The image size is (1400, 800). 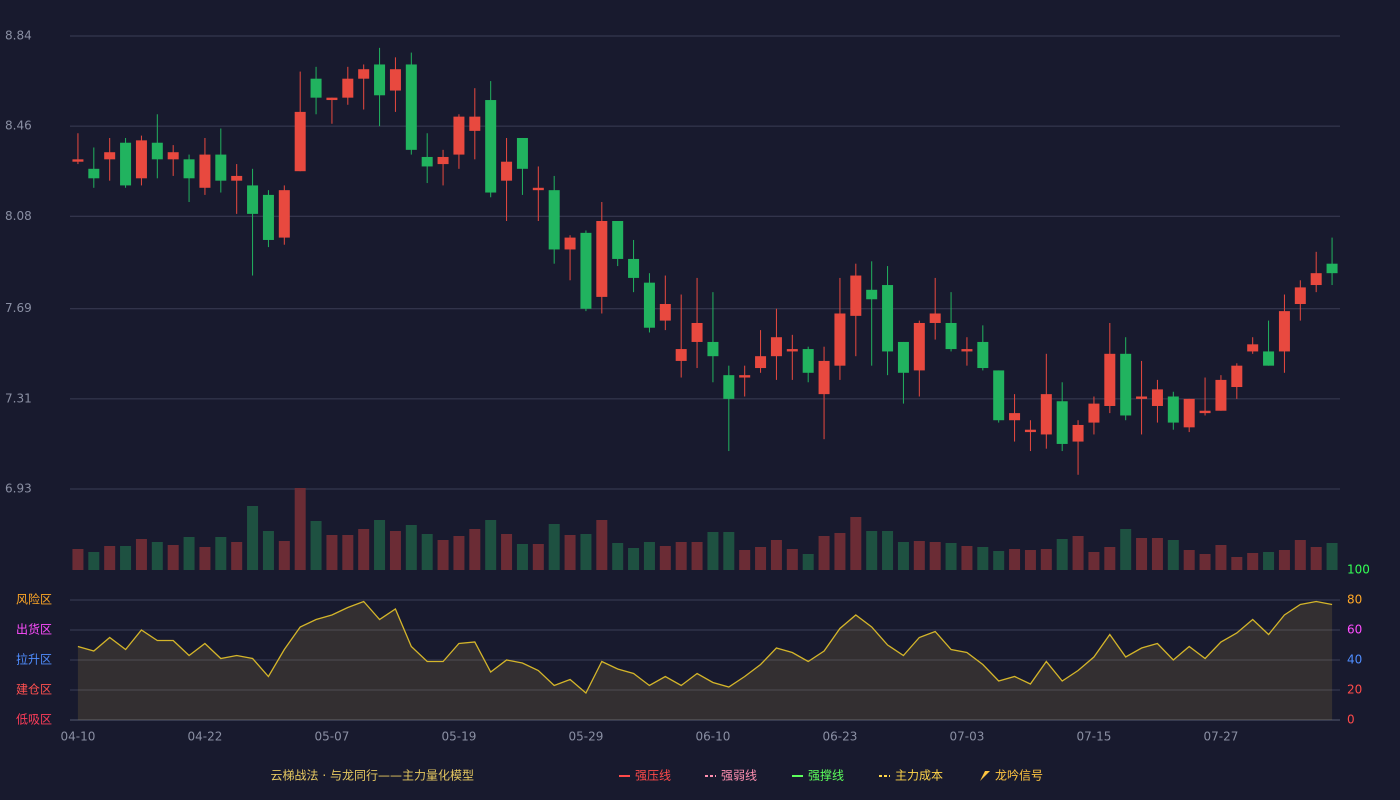 I want to click on y2-tick-label: 100, so click(x=1358, y=570).